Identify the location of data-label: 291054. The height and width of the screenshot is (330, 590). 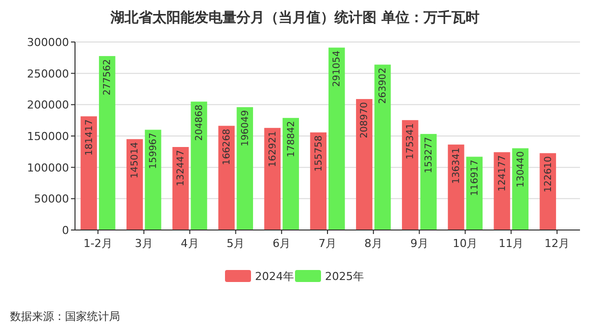
(337, 68).